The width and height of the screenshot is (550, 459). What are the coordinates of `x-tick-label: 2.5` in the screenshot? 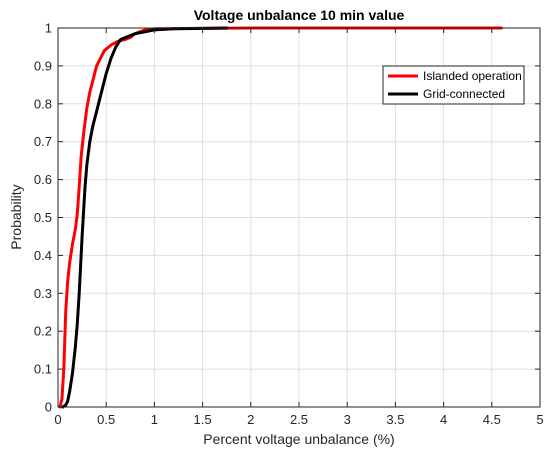 It's located at (299, 419).